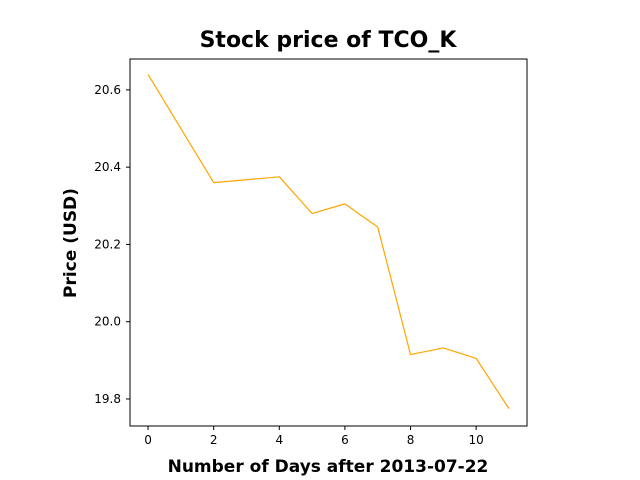 The width and height of the screenshot is (640, 480). Describe the element at coordinates (214, 440) in the screenshot. I see `x-tick-label: 2` at that location.